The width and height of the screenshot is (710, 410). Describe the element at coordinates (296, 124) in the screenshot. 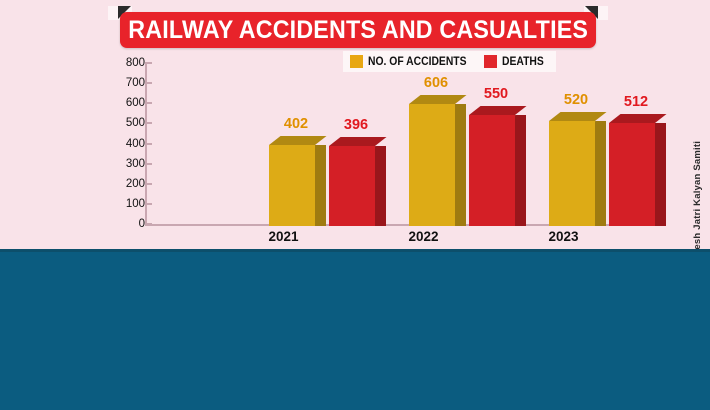

I see `bar-value-label-2021-accidents: 402` at that location.